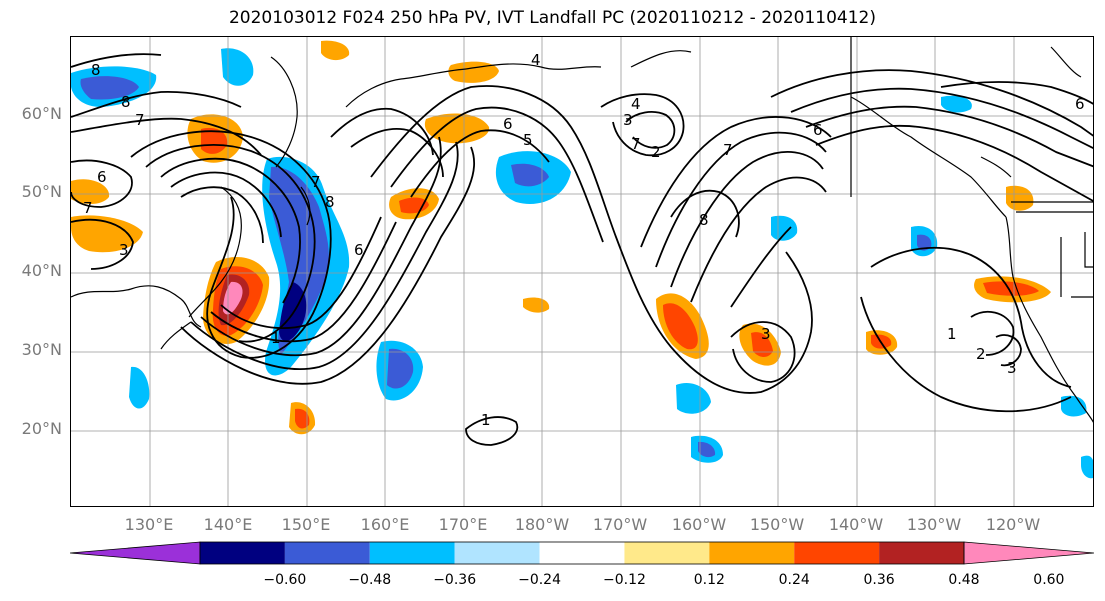 The height and width of the screenshot is (601, 1105). I want to click on colorbar-tick-label: −0.48, so click(370, 580).